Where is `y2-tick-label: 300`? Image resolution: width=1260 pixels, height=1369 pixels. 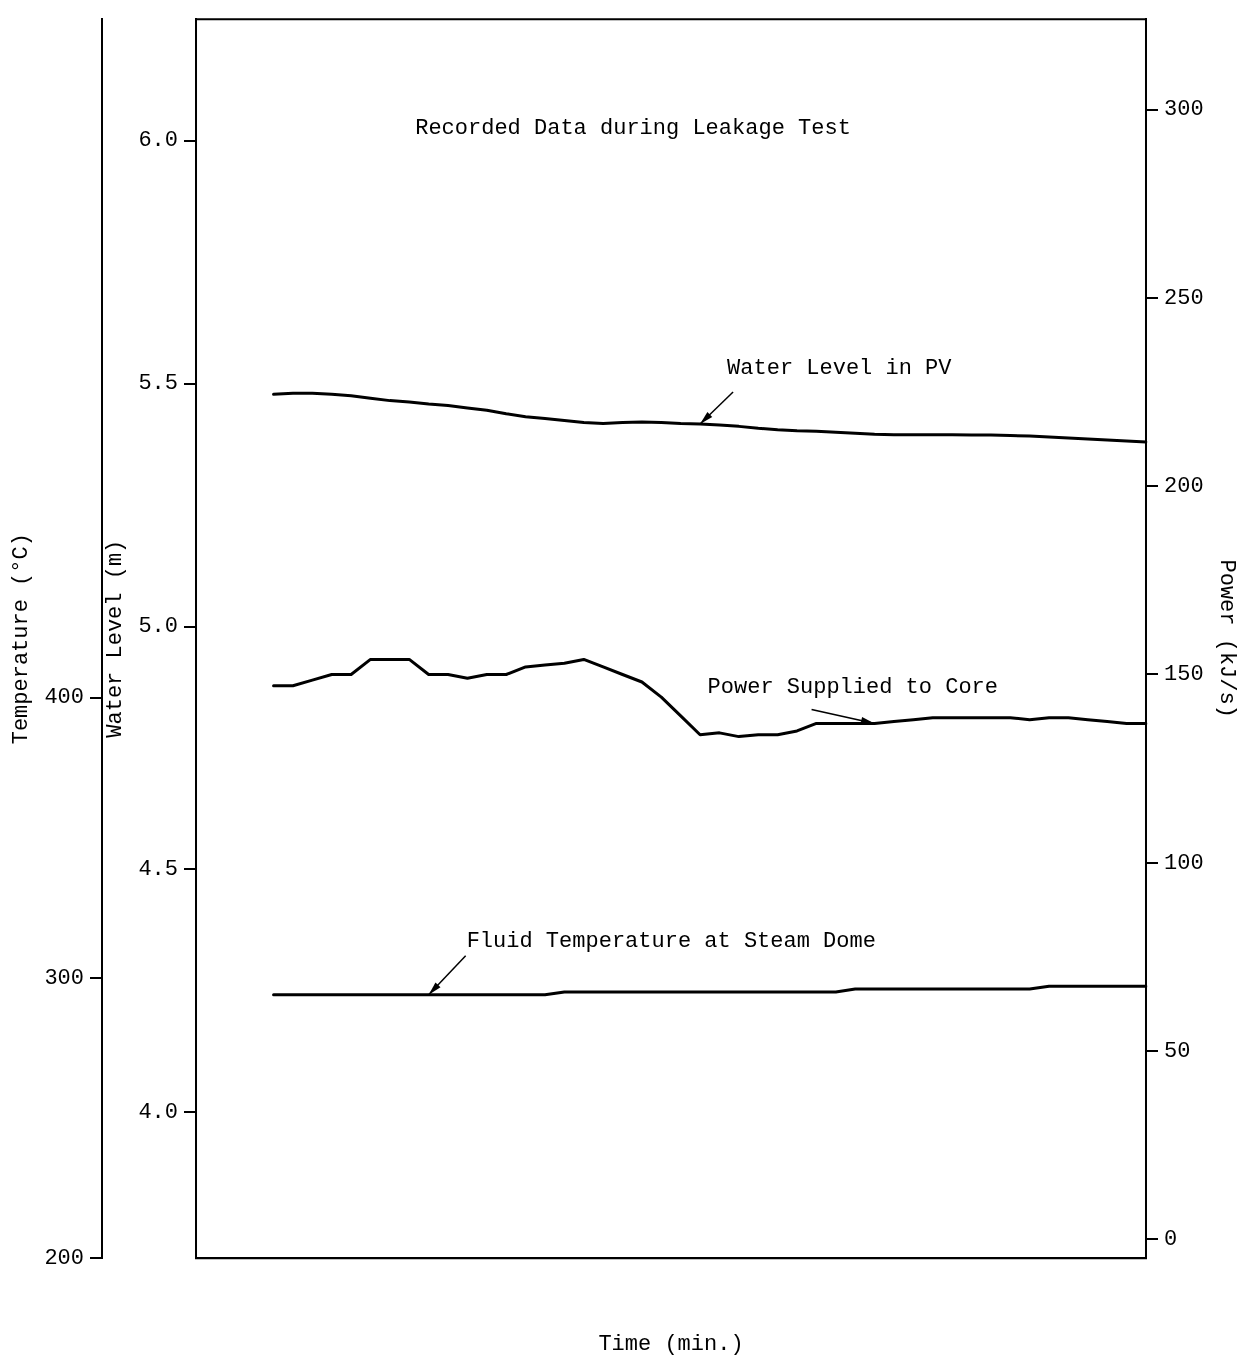 y2-tick-label: 300 is located at coordinates (1183, 110).